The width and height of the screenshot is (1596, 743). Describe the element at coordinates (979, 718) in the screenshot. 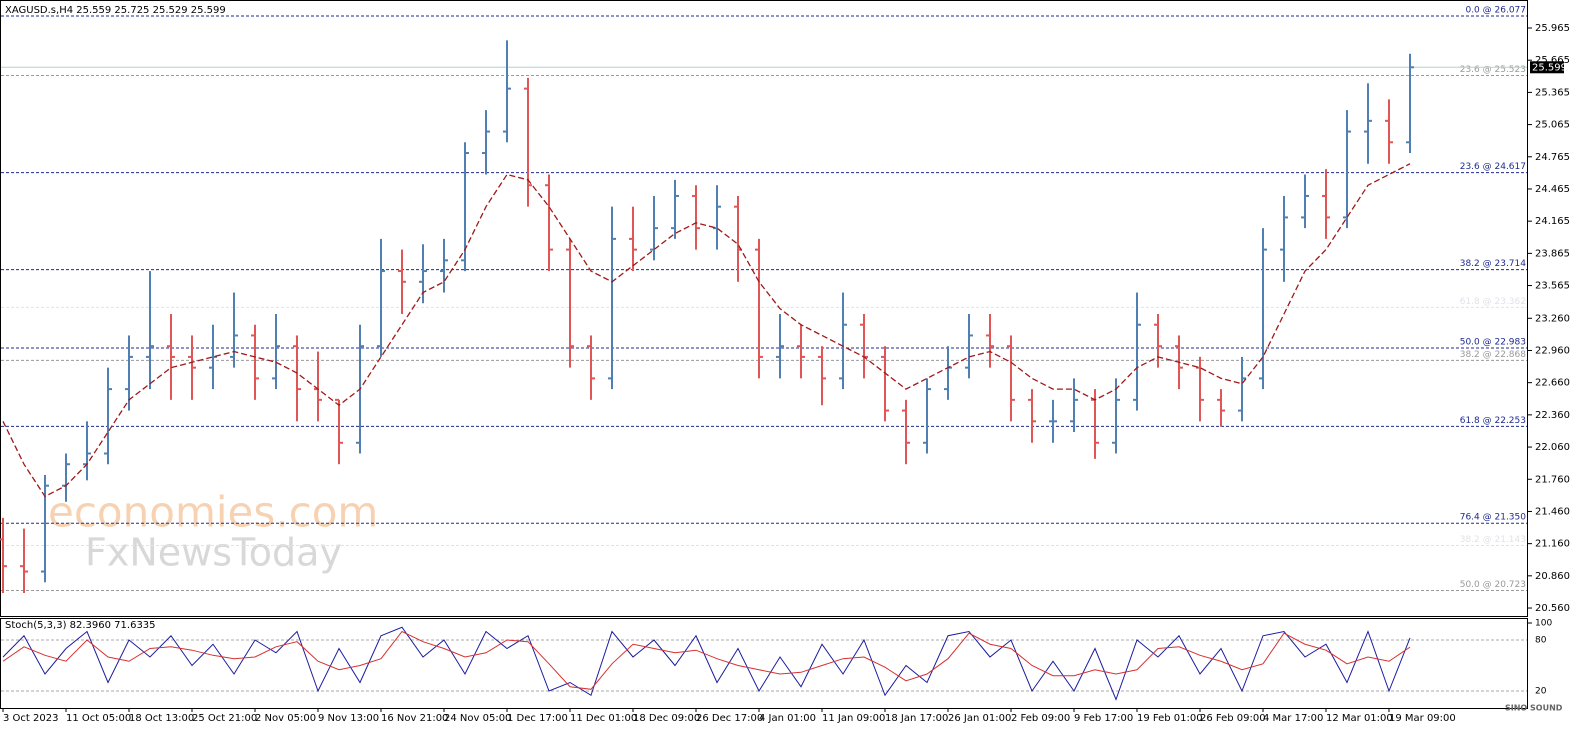

I see `x-tick-label: 26 Jan 01:00` at that location.